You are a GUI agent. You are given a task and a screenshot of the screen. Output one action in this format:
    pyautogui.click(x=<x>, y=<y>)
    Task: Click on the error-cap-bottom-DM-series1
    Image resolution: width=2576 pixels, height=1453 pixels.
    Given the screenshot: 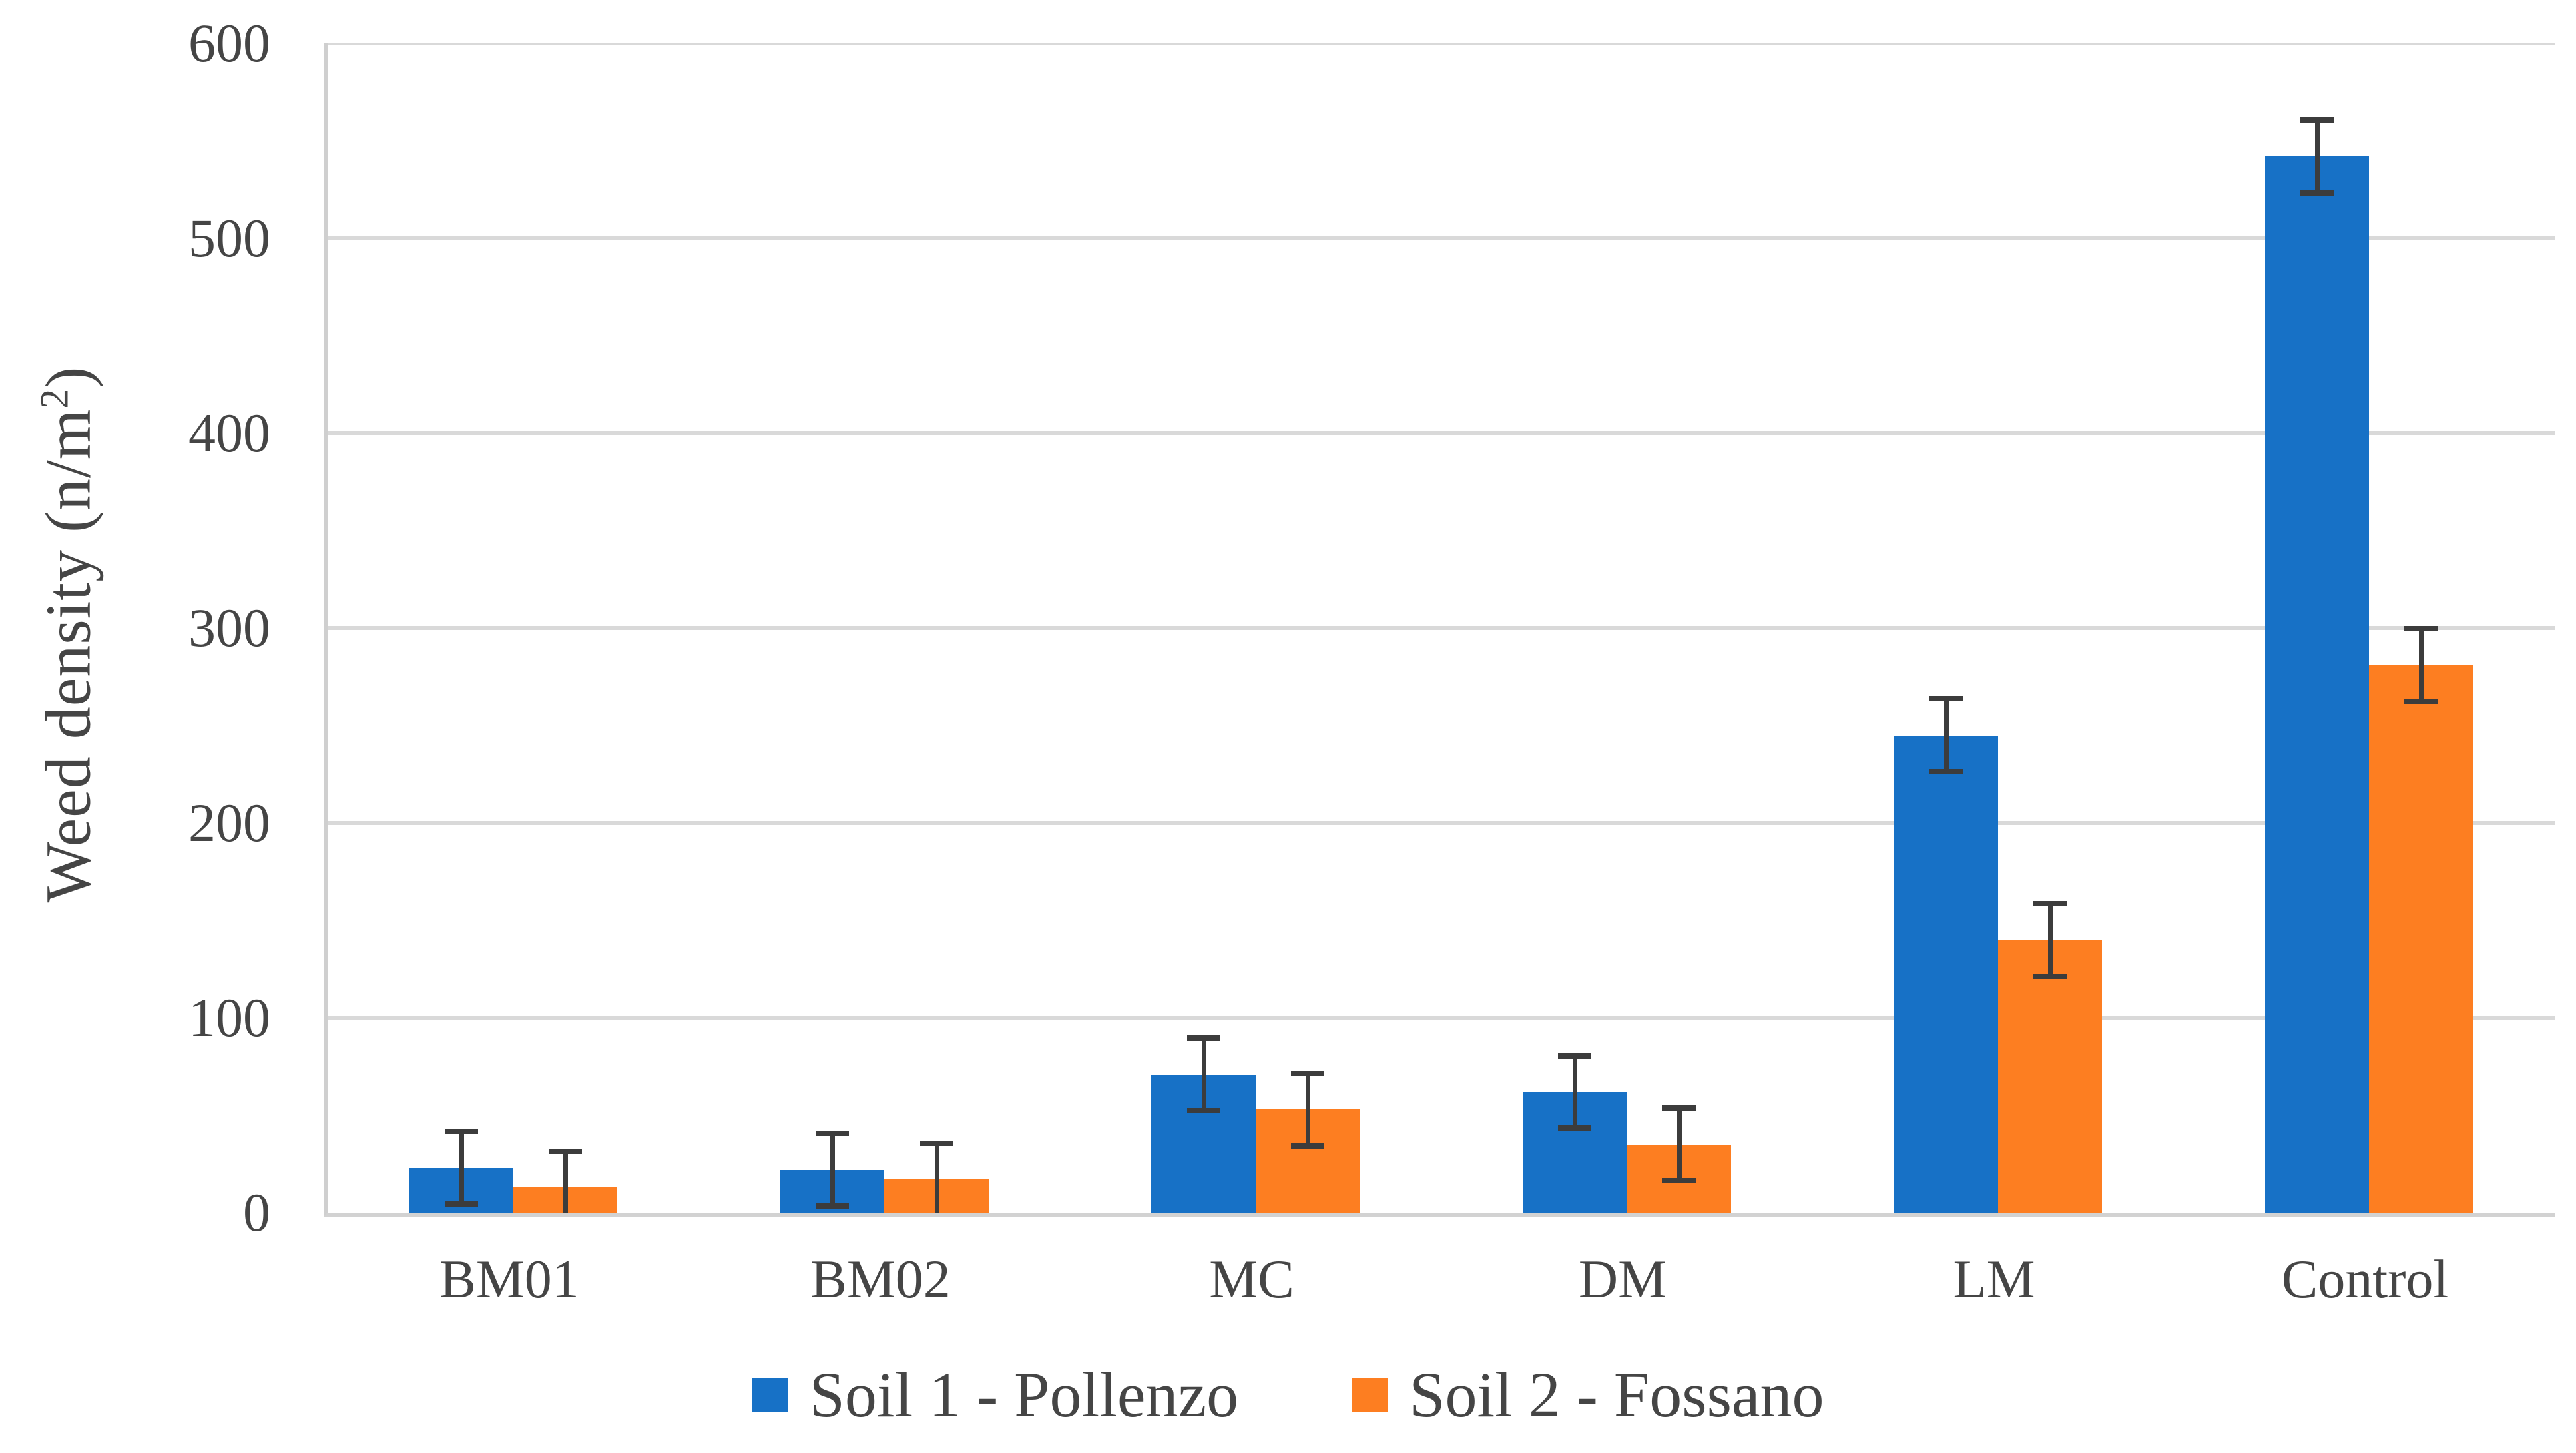 What is the action you would take?
    pyautogui.click(x=1574, y=1128)
    